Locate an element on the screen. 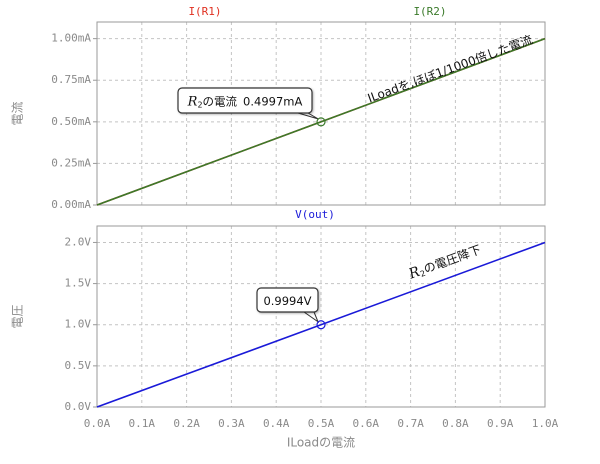  y-tick-label: 0.5V is located at coordinates (78, 365).